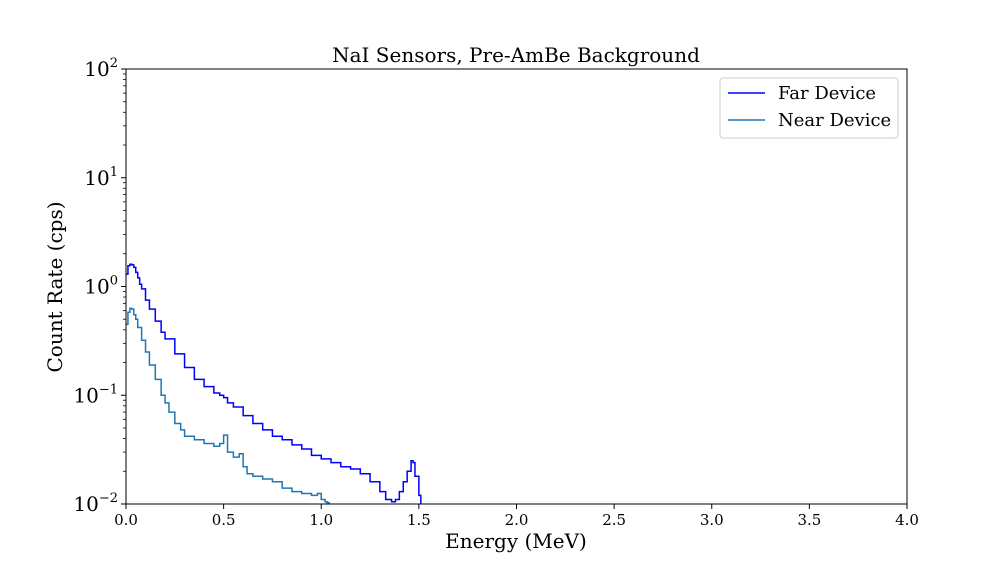  What do you see at coordinates (712, 520) in the screenshot?
I see `x-tick-label: 3.0` at bounding box center [712, 520].